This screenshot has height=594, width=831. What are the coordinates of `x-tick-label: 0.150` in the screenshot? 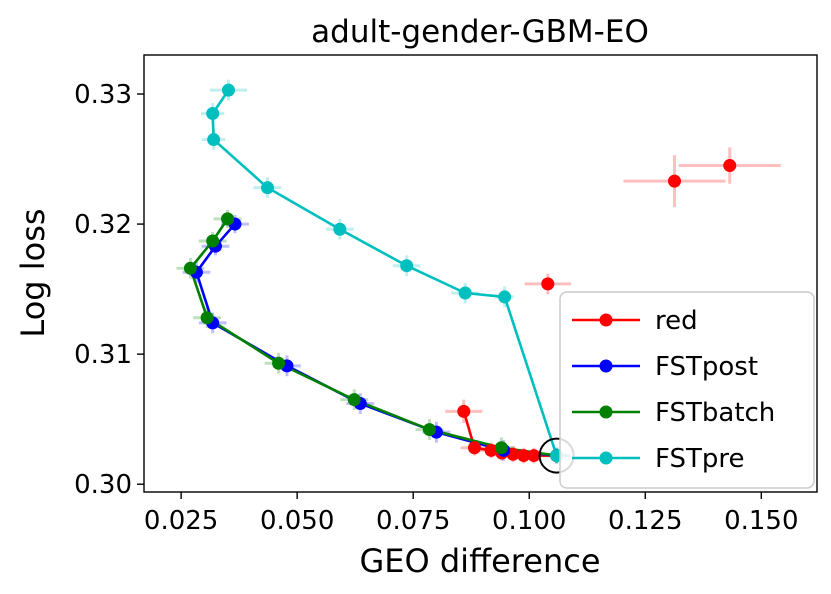 It's located at (761, 521).